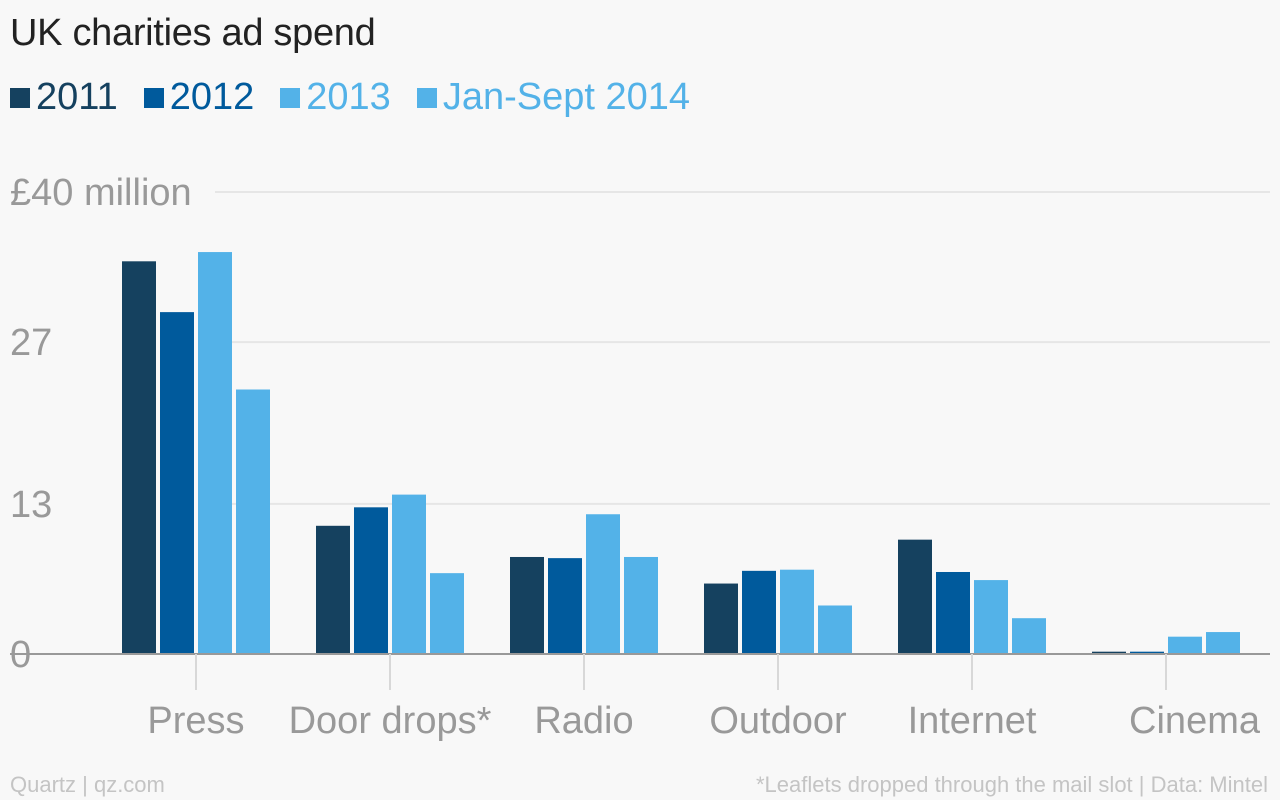 The image size is (1280, 800). I want to click on legend-swatch-2013, so click(290, 97).